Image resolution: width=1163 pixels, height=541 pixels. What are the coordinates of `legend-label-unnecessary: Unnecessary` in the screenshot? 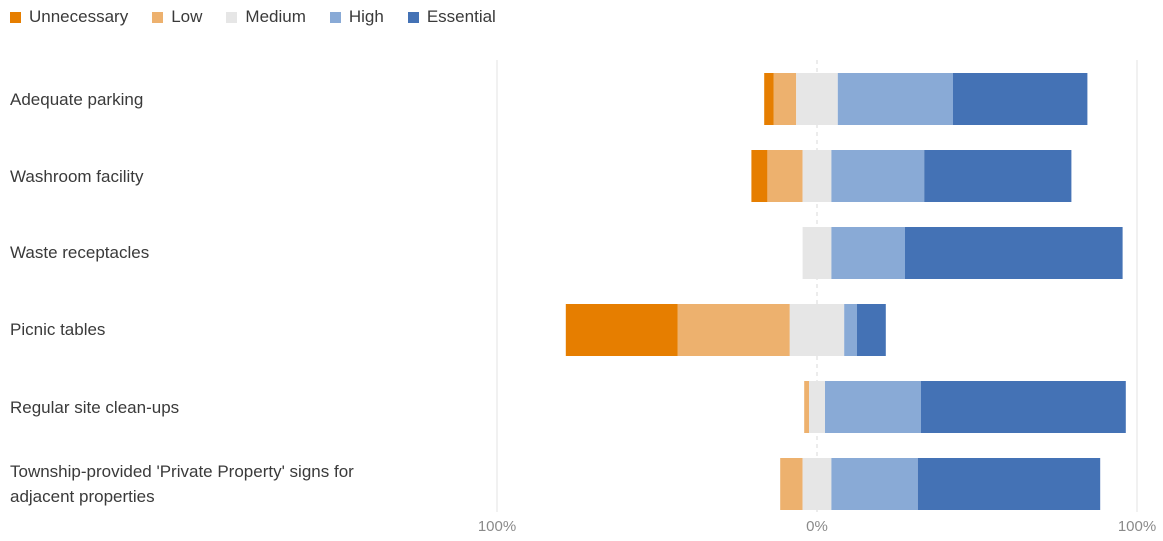 It's located at (79, 16).